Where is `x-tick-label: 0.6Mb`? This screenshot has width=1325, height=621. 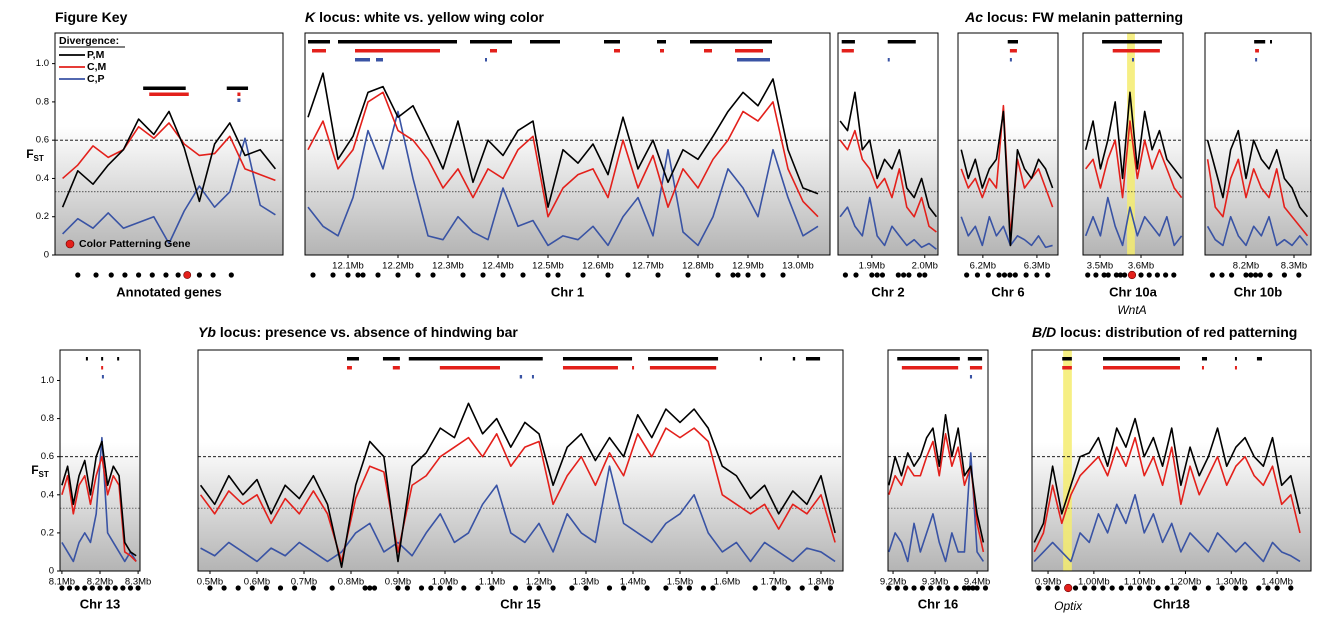 x-tick-label: 0.6Mb is located at coordinates (257, 582).